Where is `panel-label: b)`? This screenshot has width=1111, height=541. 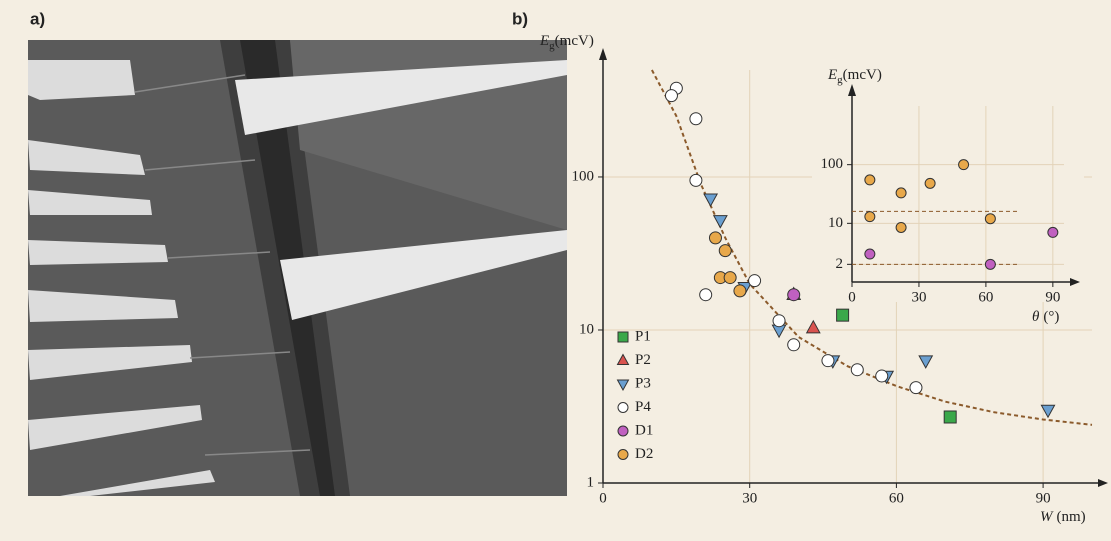 panel-label: b) is located at coordinates (520, 18).